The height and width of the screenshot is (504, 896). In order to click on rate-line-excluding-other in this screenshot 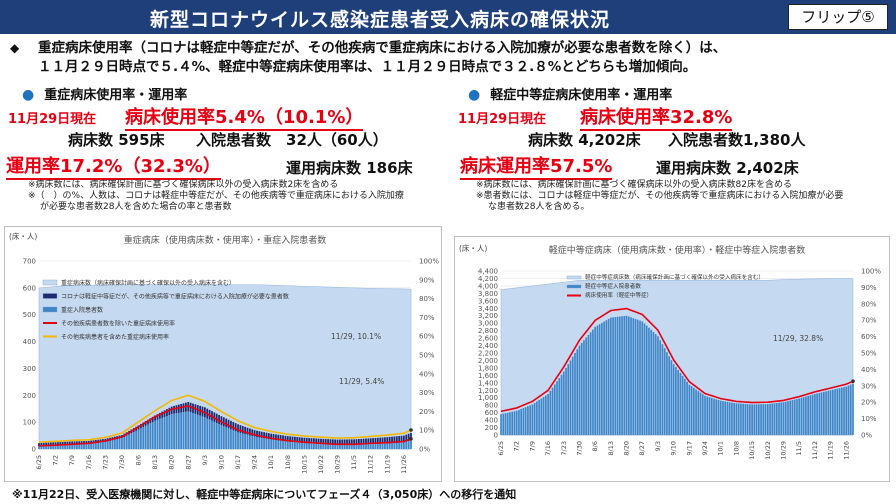, I will do `click(225, 426)`.